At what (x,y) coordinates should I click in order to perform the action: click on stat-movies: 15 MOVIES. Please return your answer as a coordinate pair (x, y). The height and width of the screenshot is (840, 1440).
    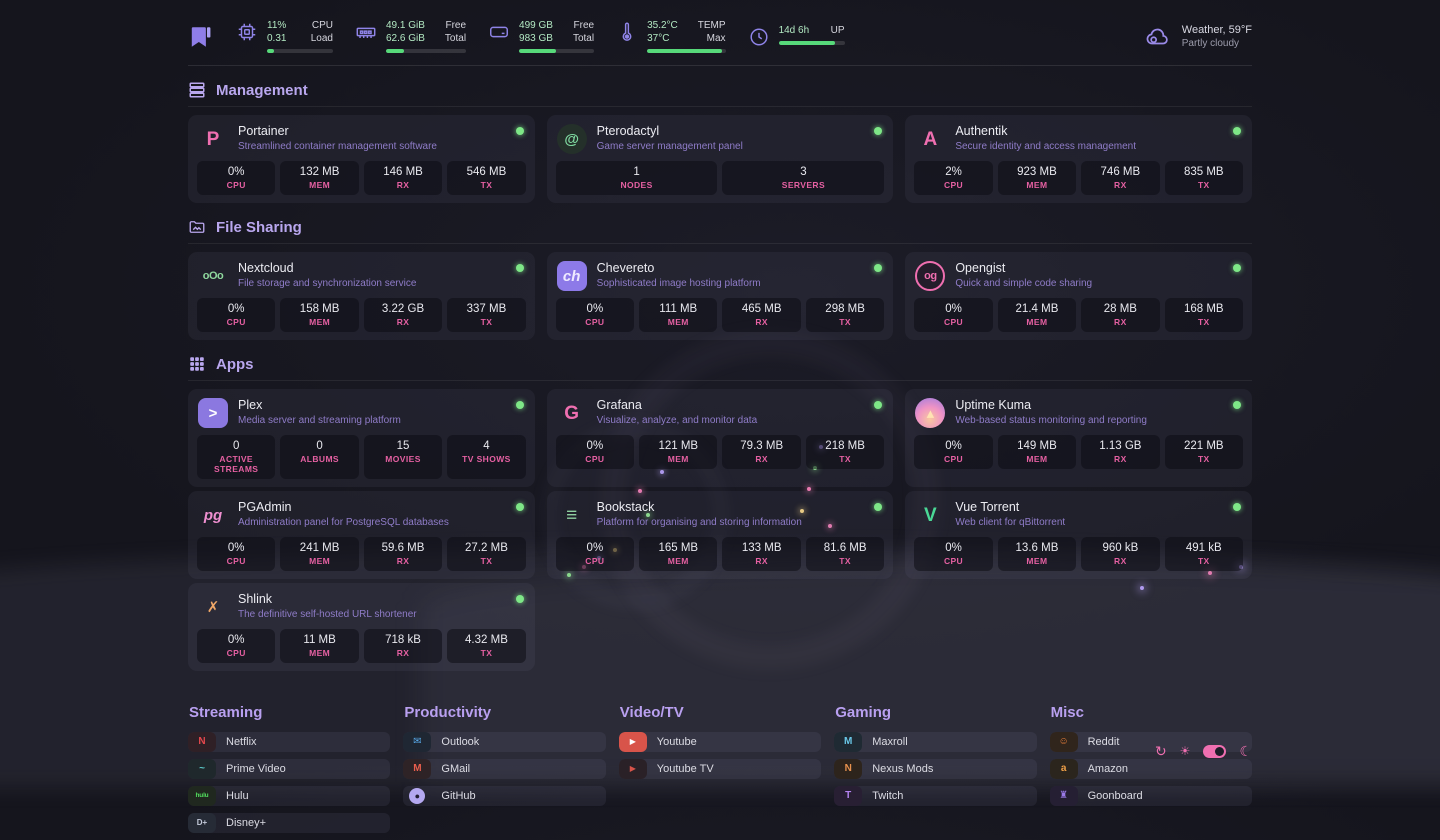
    Looking at the image, I should click on (403, 457).